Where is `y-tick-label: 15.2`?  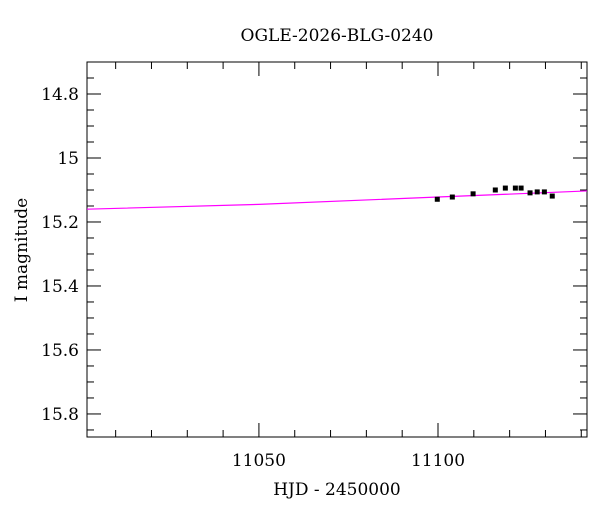
y-tick-label: 15.2 is located at coordinates (60, 223).